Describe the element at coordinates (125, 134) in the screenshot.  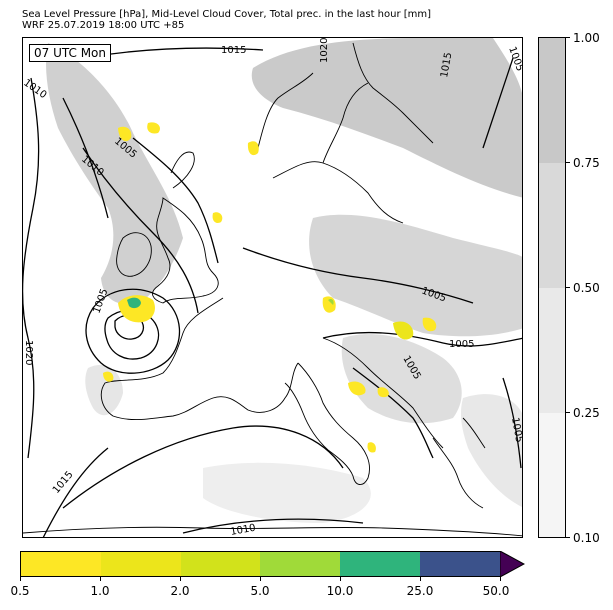
I see `precip-cell-uk` at that location.